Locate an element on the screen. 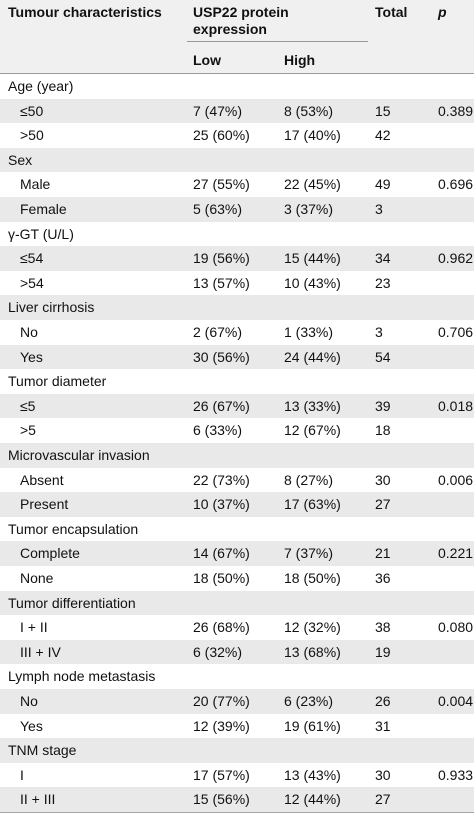 The width and height of the screenshot is (474, 813). header-usp22-expression: USP22 protein is located at coordinates (241, 12).